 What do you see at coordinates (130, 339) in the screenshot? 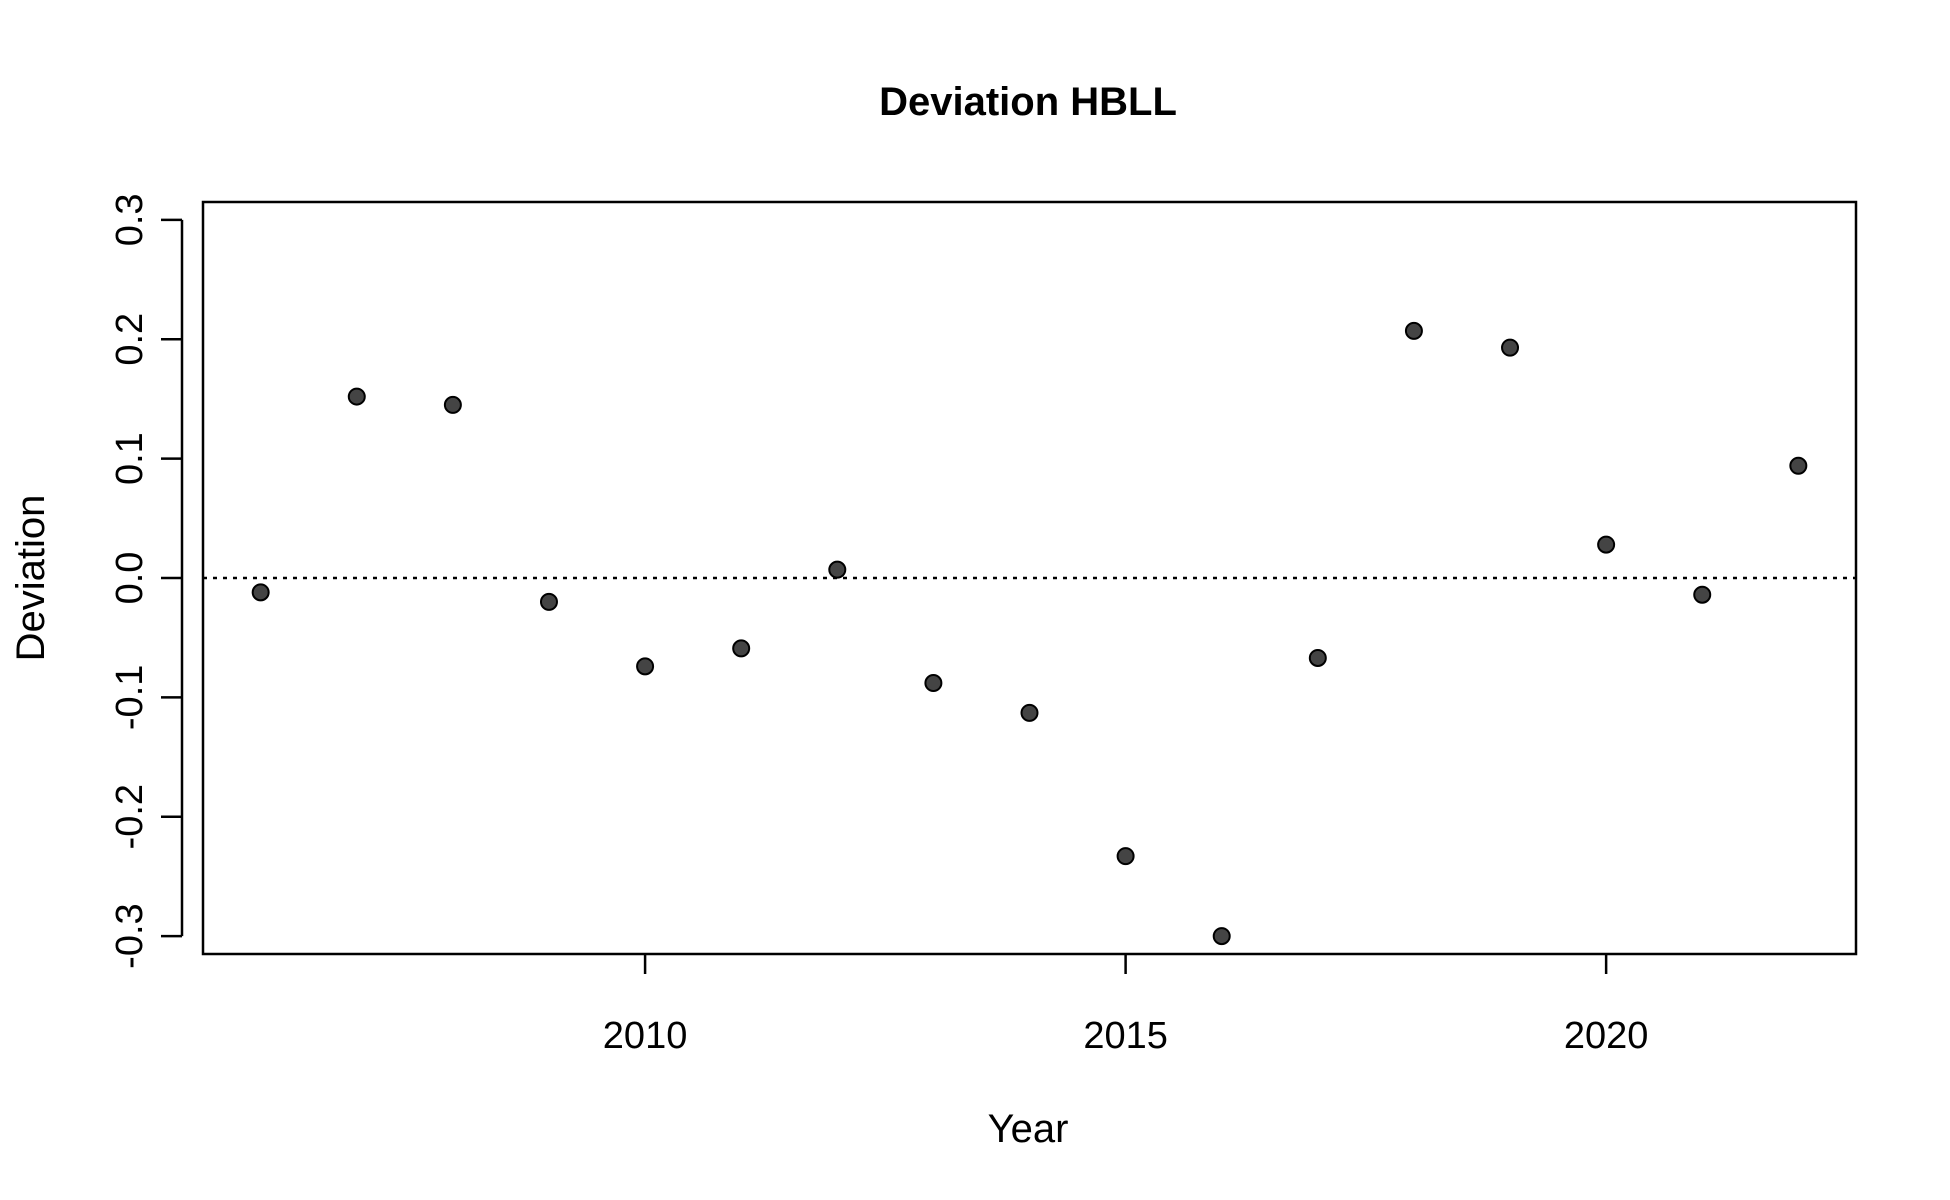
I see `y-tick-label: 0.2` at bounding box center [130, 339].